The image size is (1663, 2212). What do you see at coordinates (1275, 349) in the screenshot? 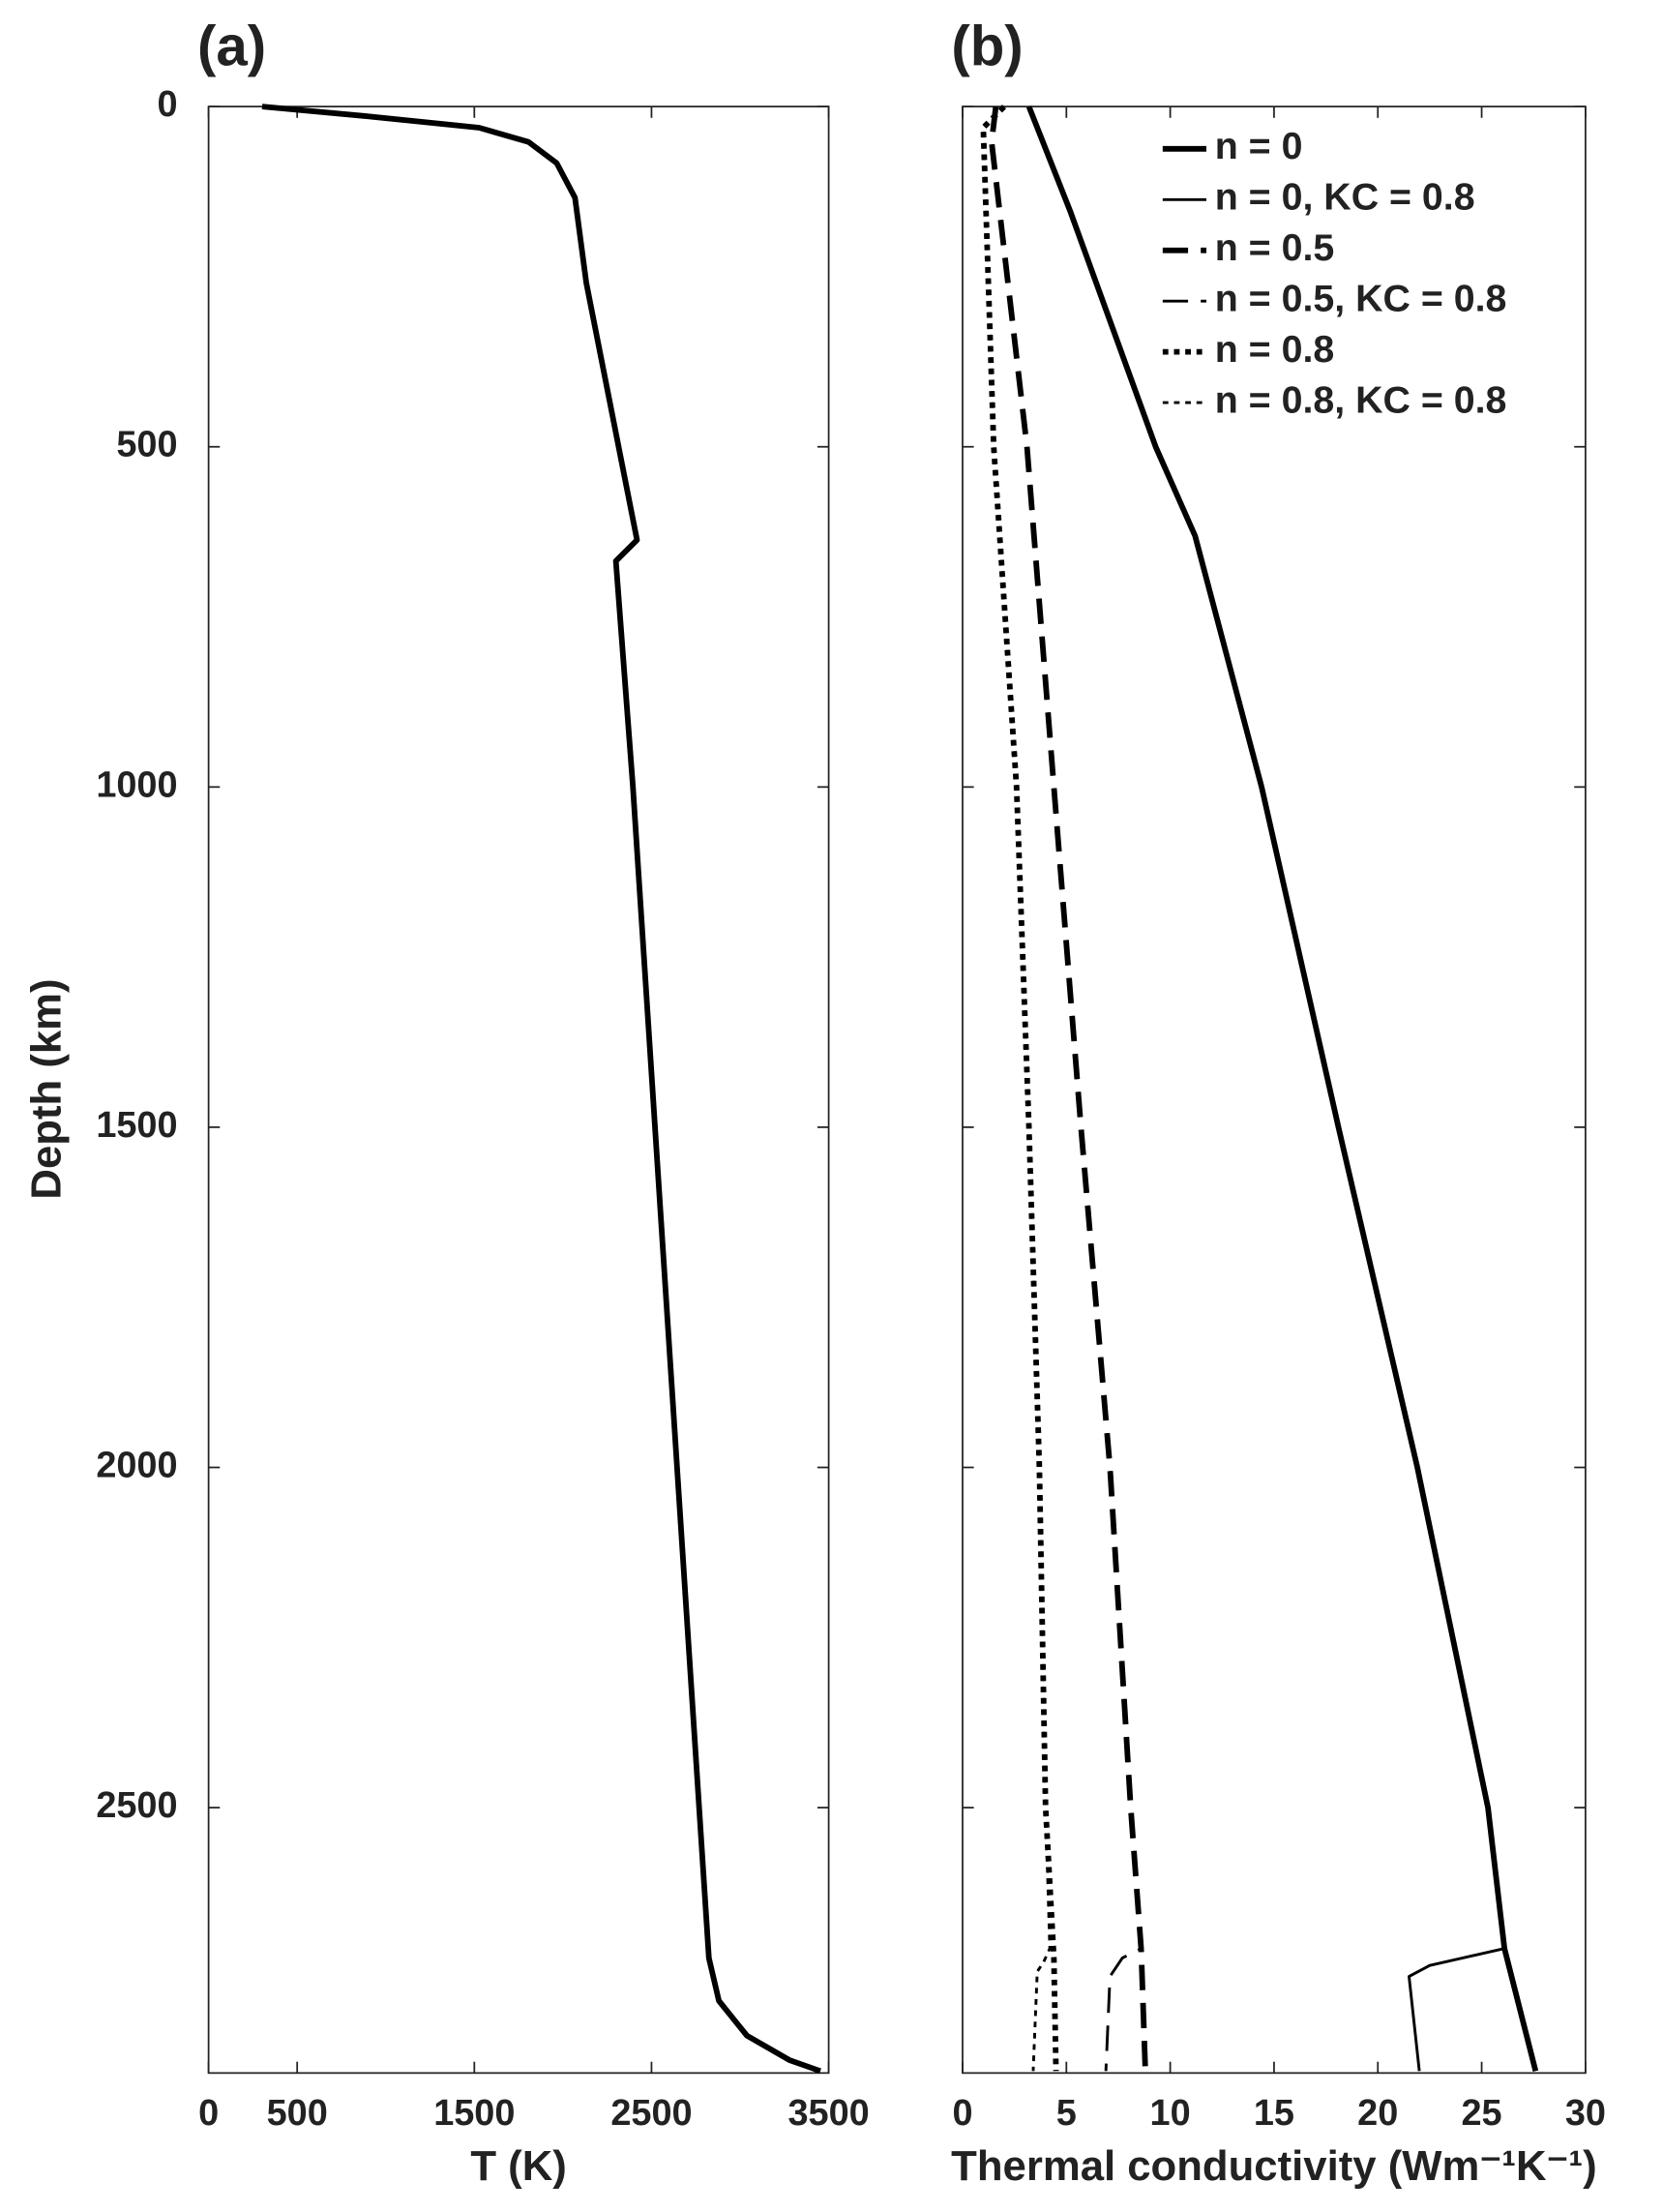
I see `legend-label: n = 0.8` at bounding box center [1275, 349].